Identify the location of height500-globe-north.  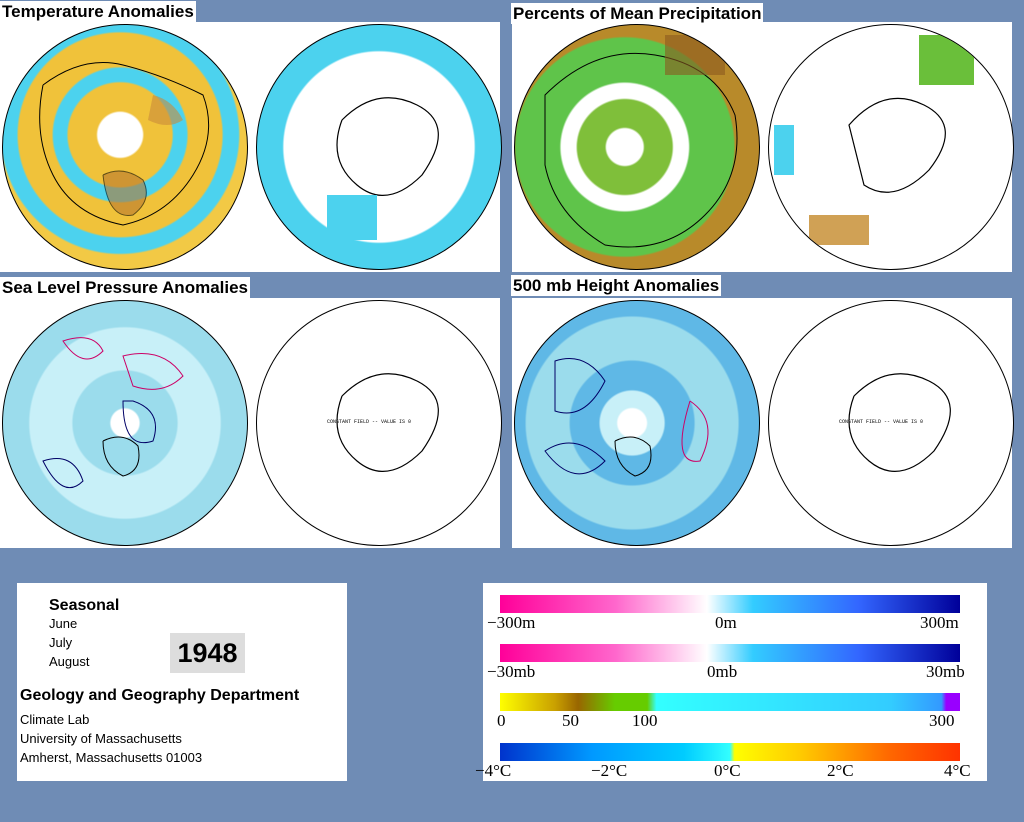
(637, 423).